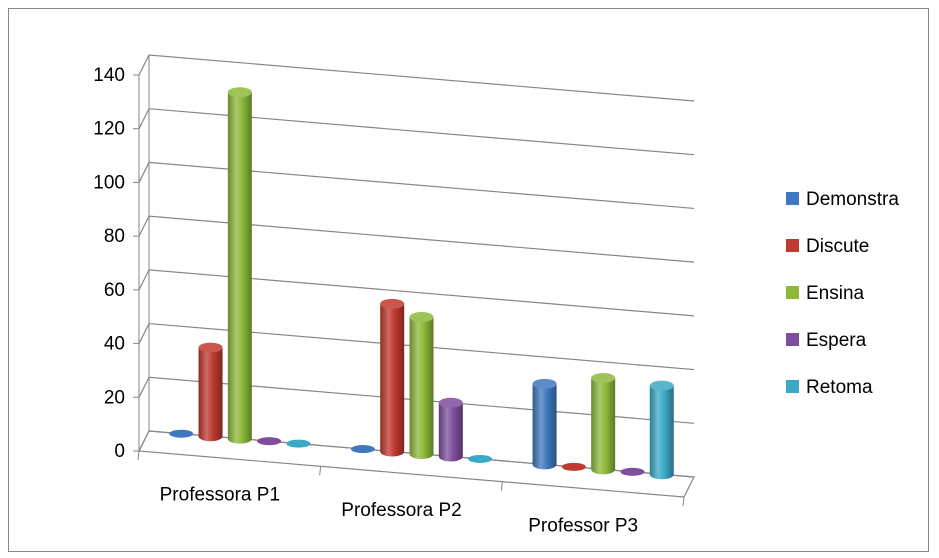  Describe the element at coordinates (220, 495) in the screenshot. I see `category-label: Professora P1` at that location.